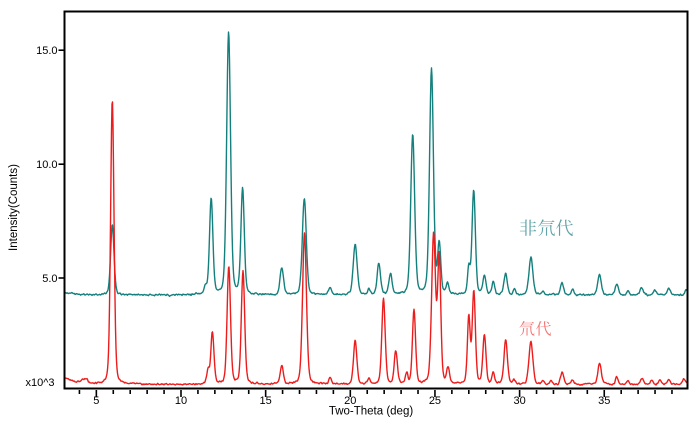  What do you see at coordinates (46, 51) in the screenshot?
I see `svg-text: 15.0` at bounding box center [46, 51].